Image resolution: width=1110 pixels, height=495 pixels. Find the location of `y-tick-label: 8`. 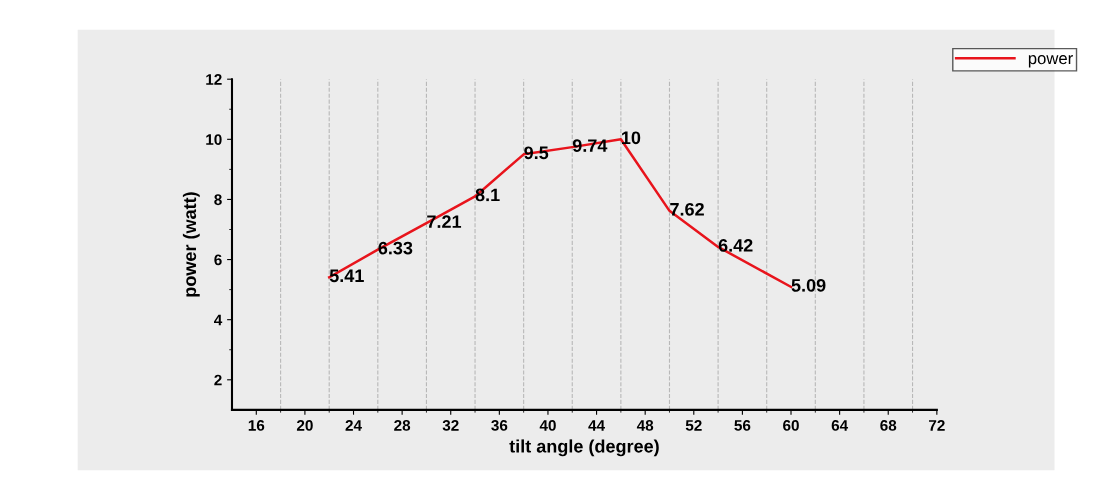

y-tick-label: 8 is located at coordinates (218, 200).